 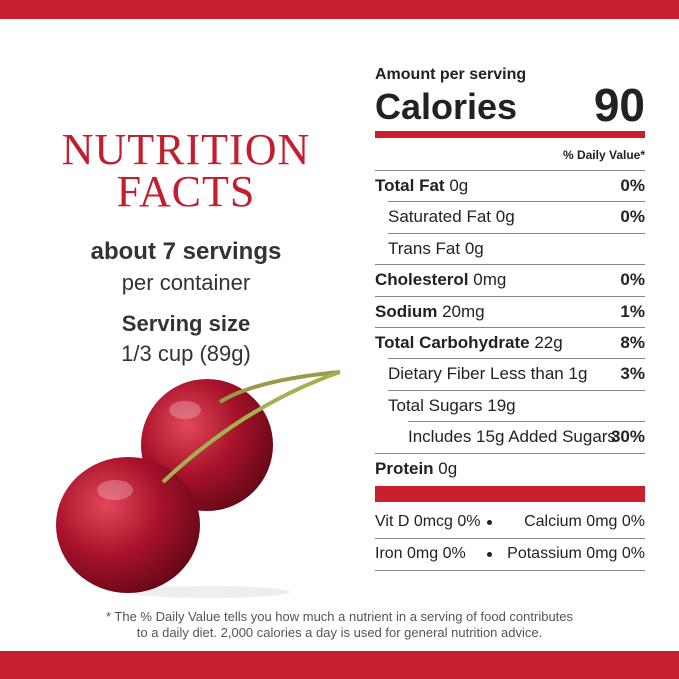 I want to click on nutrient-row: Includes 15g Added Sugars, so click(x=512, y=436).